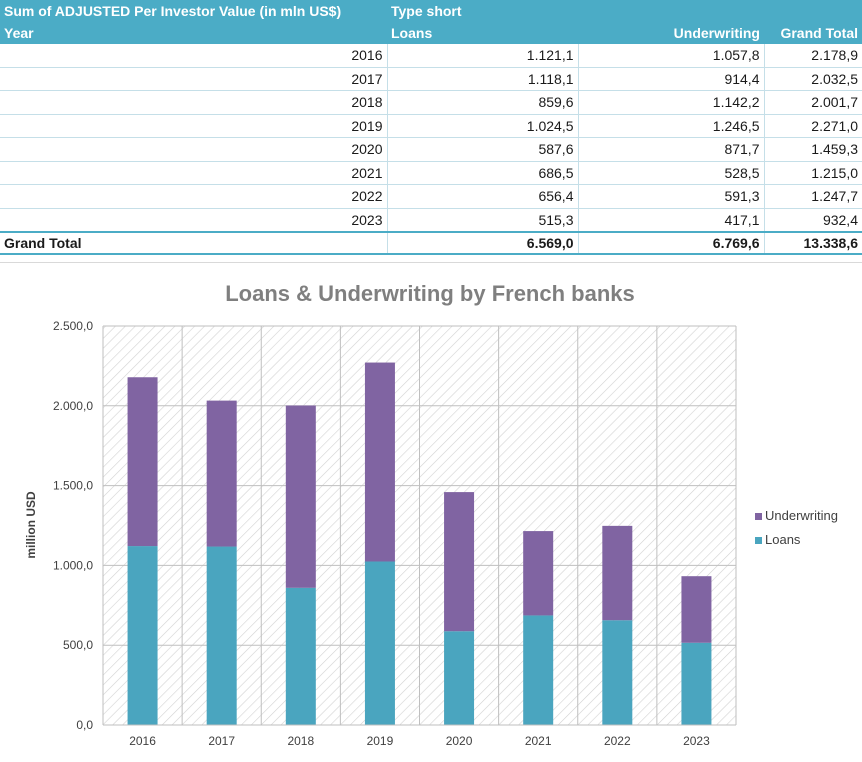 This screenshot has height=762, width=862. Describe the element at coordinates (796, 527) in the screenshot. I see `legend: Underwriting Loans` at that location.